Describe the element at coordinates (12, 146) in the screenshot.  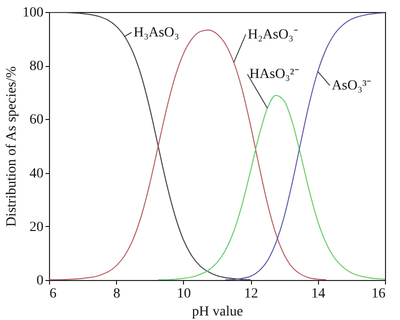
I see `y-axis-title: Distribution of As species/%` at that location.